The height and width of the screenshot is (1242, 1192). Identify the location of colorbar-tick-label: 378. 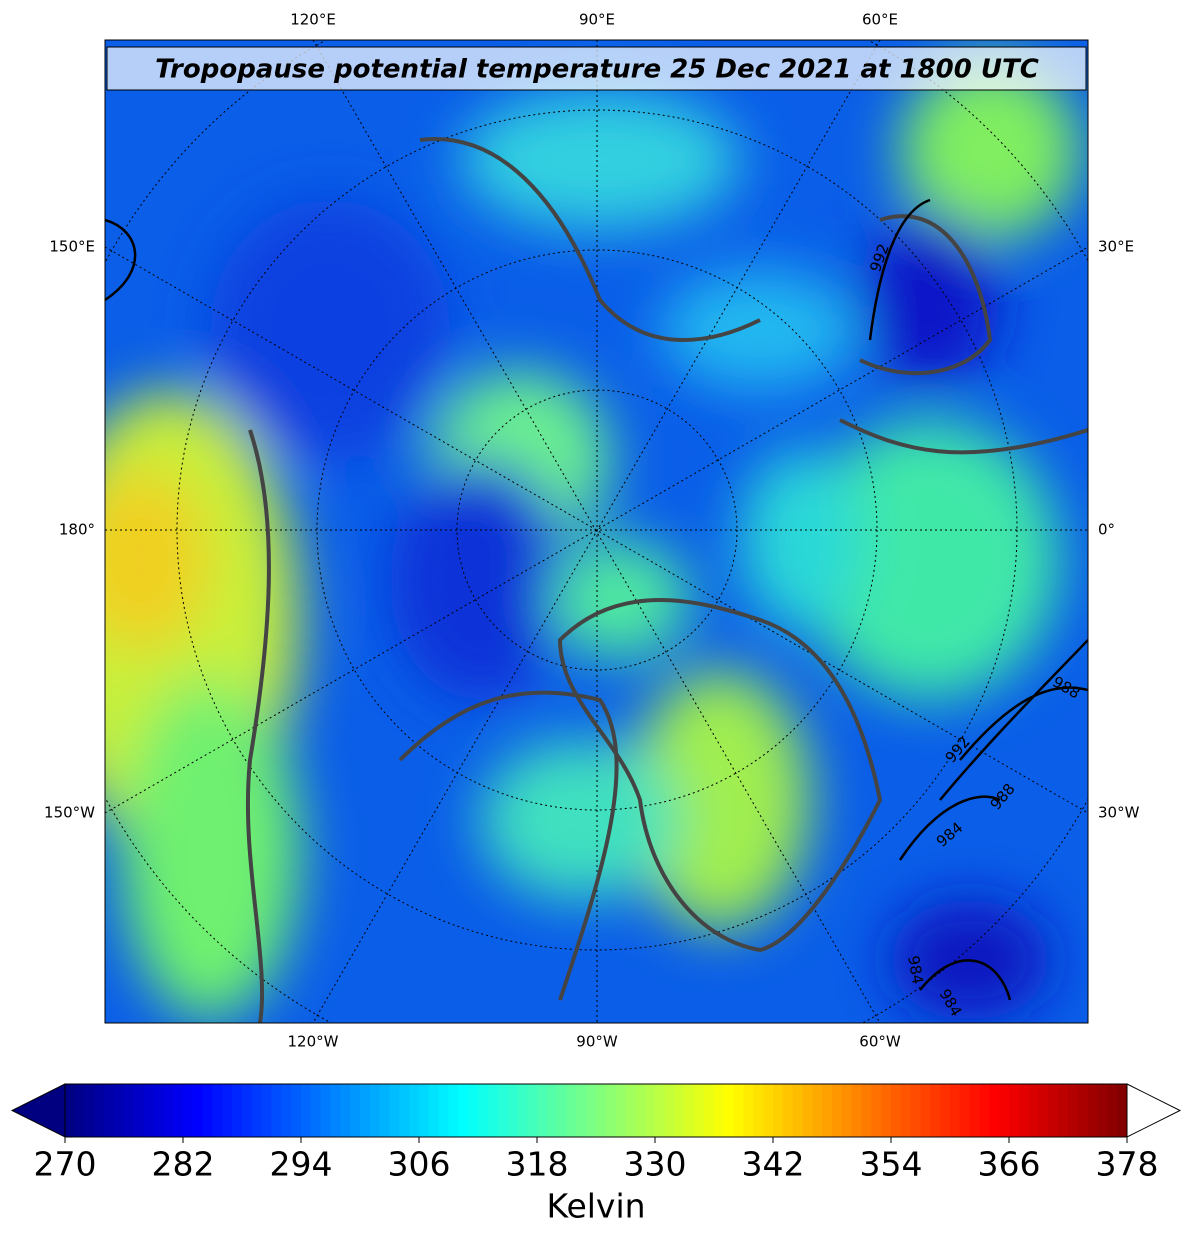
(1127, 1164).